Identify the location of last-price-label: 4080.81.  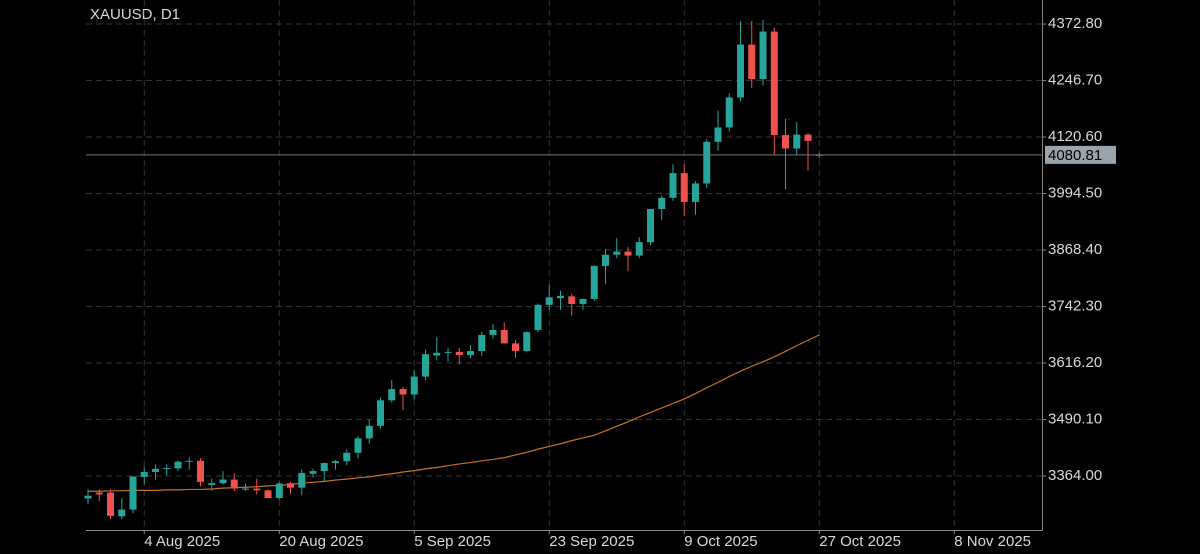
(1075, 155).